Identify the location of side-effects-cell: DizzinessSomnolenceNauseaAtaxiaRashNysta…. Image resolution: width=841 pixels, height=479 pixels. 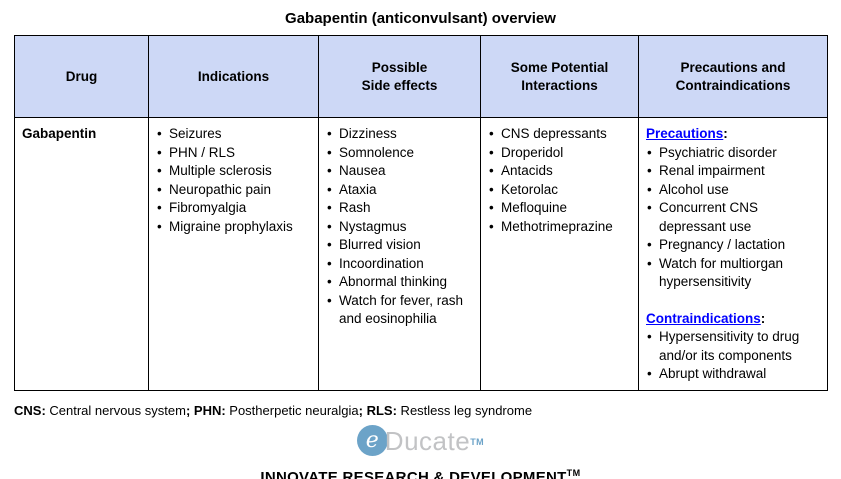
(399, 254).